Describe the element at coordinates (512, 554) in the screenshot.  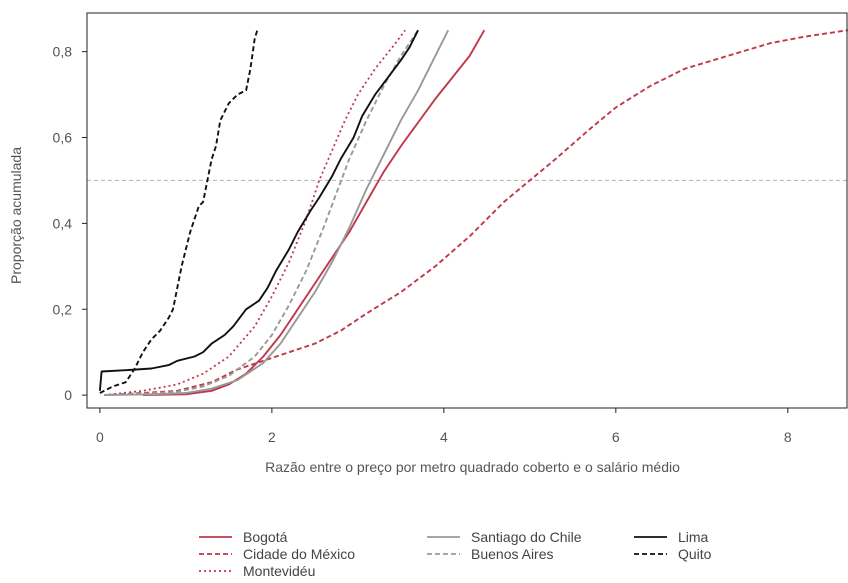
I see `legend-label: Buenos Aires` at that location.